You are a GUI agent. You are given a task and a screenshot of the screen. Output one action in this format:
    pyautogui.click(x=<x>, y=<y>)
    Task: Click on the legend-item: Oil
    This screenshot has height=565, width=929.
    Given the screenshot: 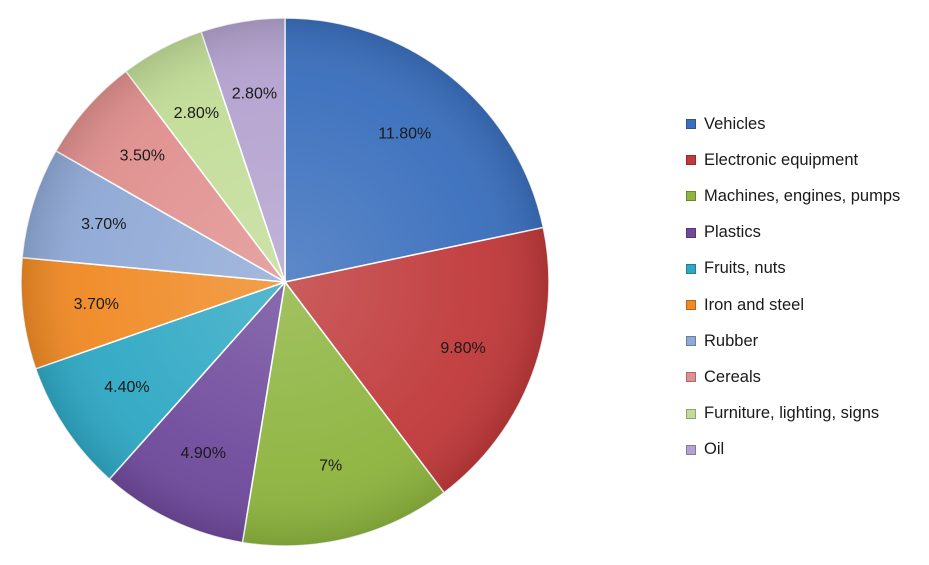 What is the action you would take?
    pyautogui.click(x=807, y=450)
    